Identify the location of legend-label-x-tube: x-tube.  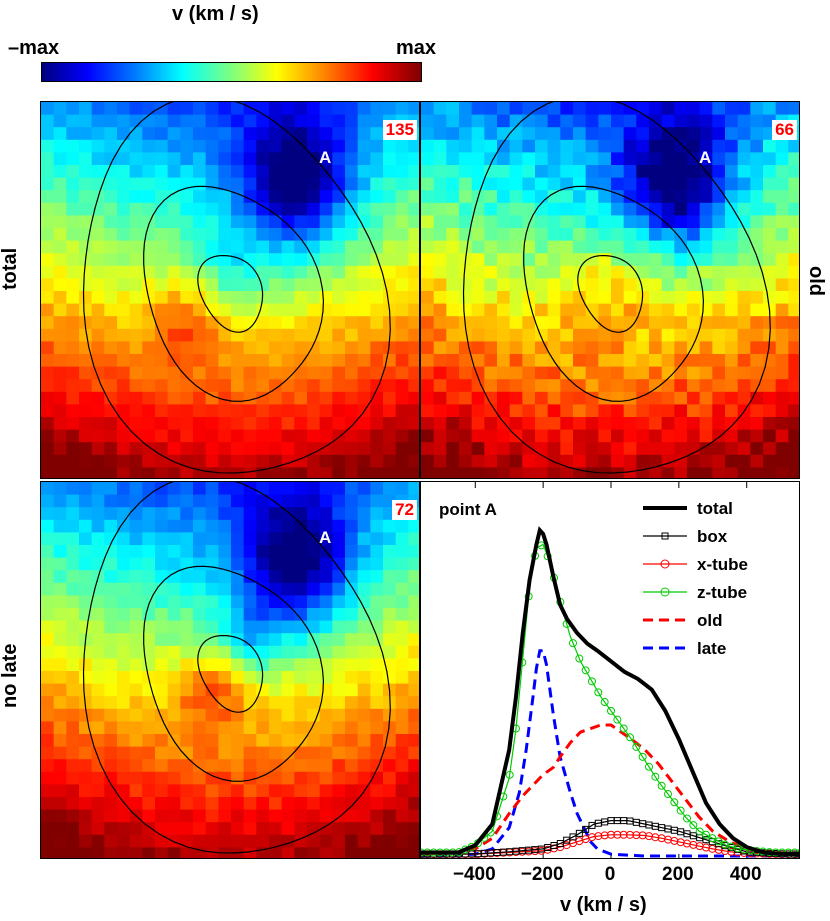
(722, 564).